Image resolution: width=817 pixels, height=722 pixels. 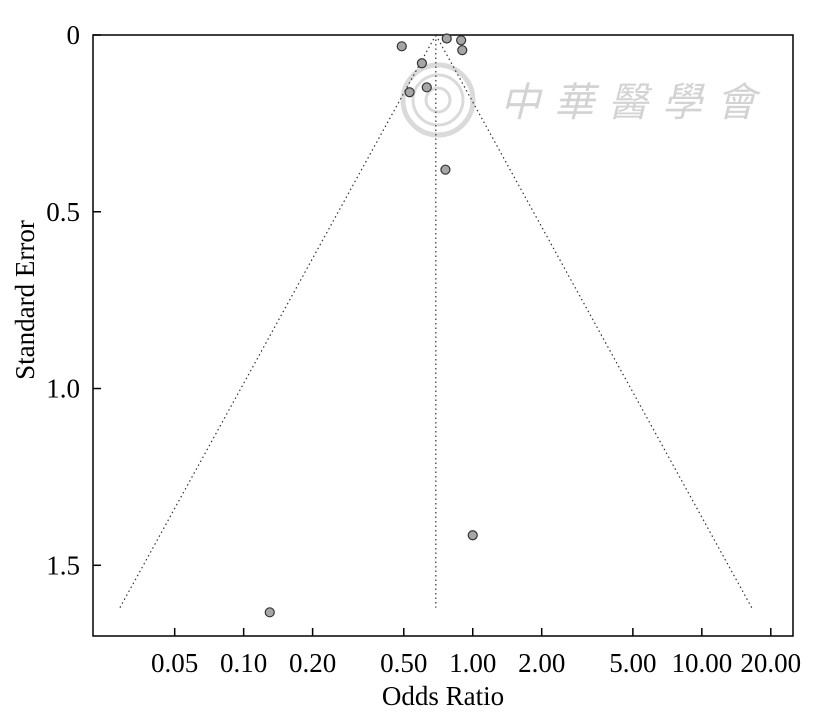 What do you see at coordinates (25, 300) in the screenshot?
I see `y-axis-title: Standard Error` at bounding box center [25, 300].